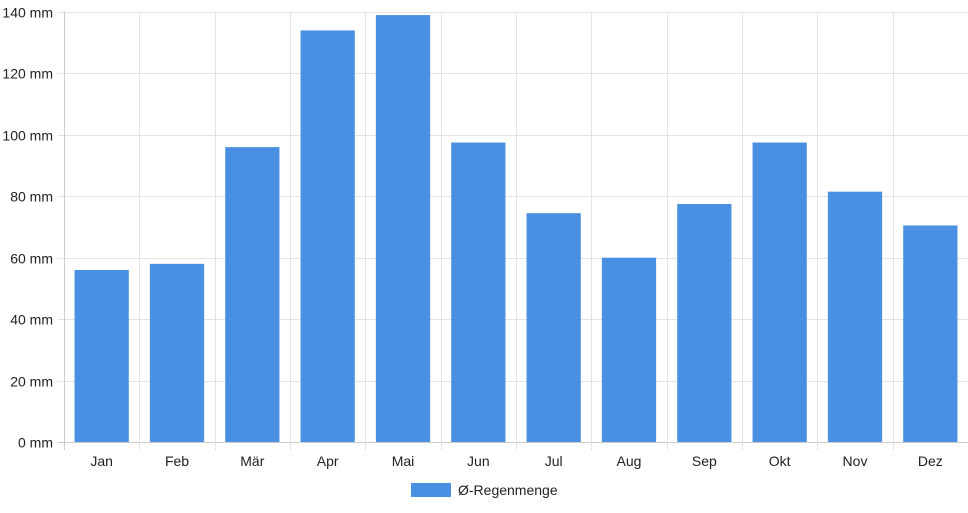 The height and width of the screenshot is (513, 968). I want to click on x-tick-label: Apr, so click(328, 461).